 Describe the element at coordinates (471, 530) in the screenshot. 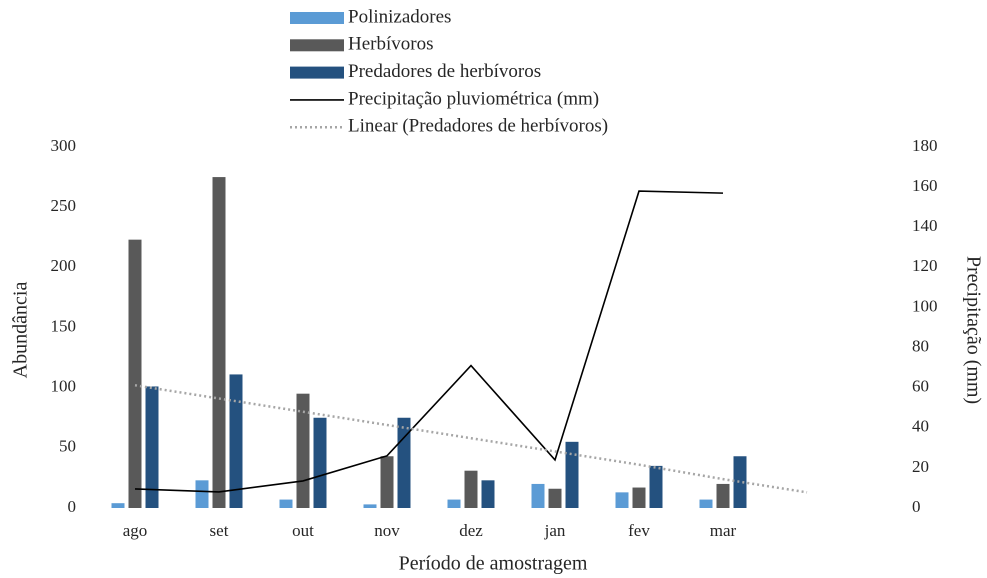

I see `x-tick-label: dez` at that location.